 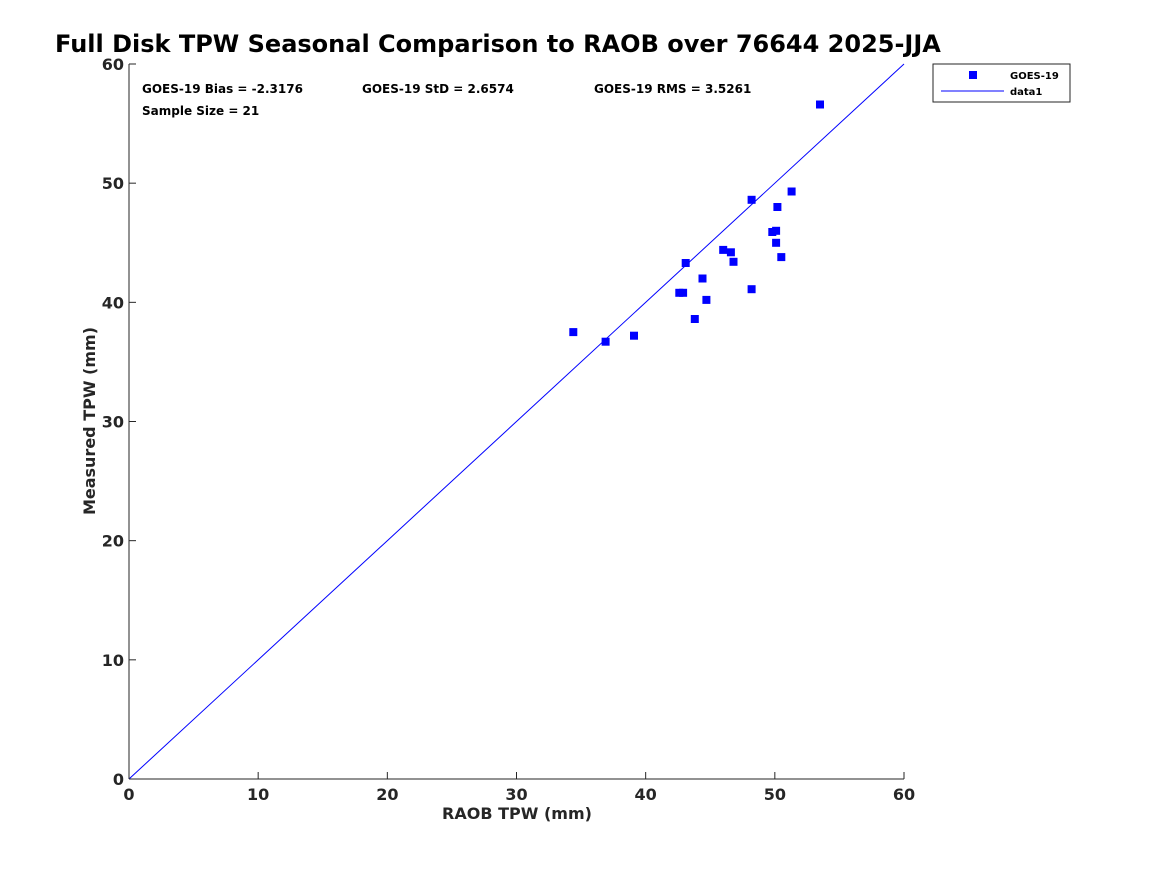 I want to click on y-tick-label: 10, so click(x=113, y=660).